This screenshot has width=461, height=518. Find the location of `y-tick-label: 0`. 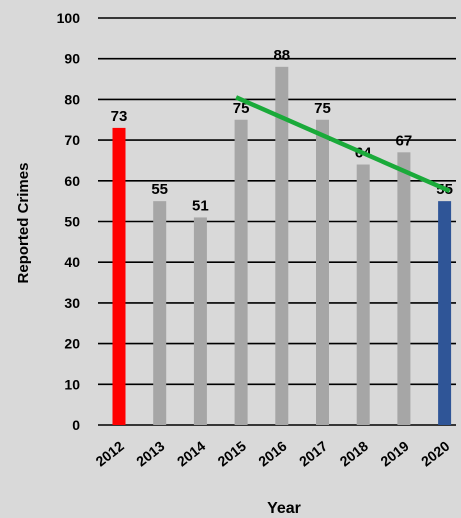

y-tick-label: 0 is located at coordinates (76, 425).